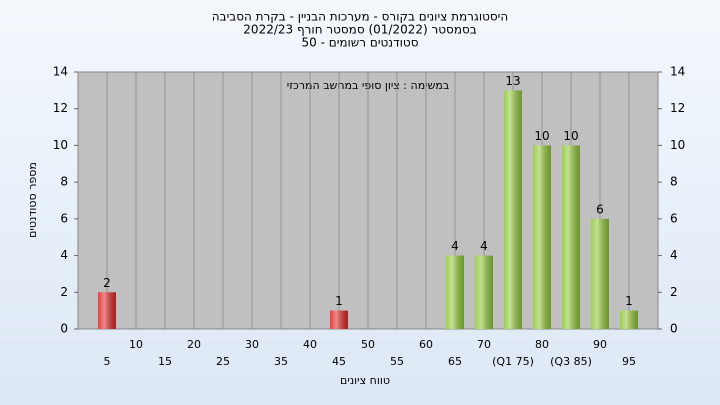 The height and width of the screenshot is (405, 720). Describe the element at coordinates (194, 344) in the screenshot. I see `x-tick-label: 20` at that location.